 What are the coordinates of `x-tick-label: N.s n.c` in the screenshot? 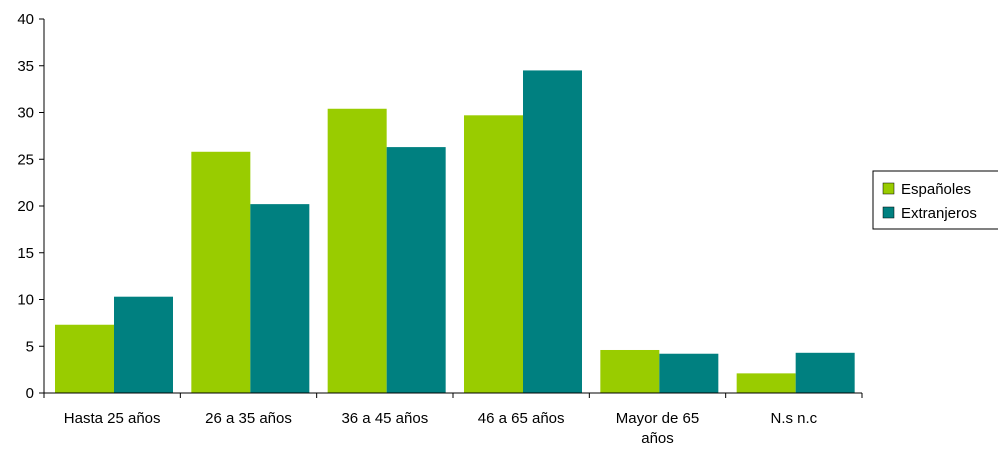 It's located at (793, 418).